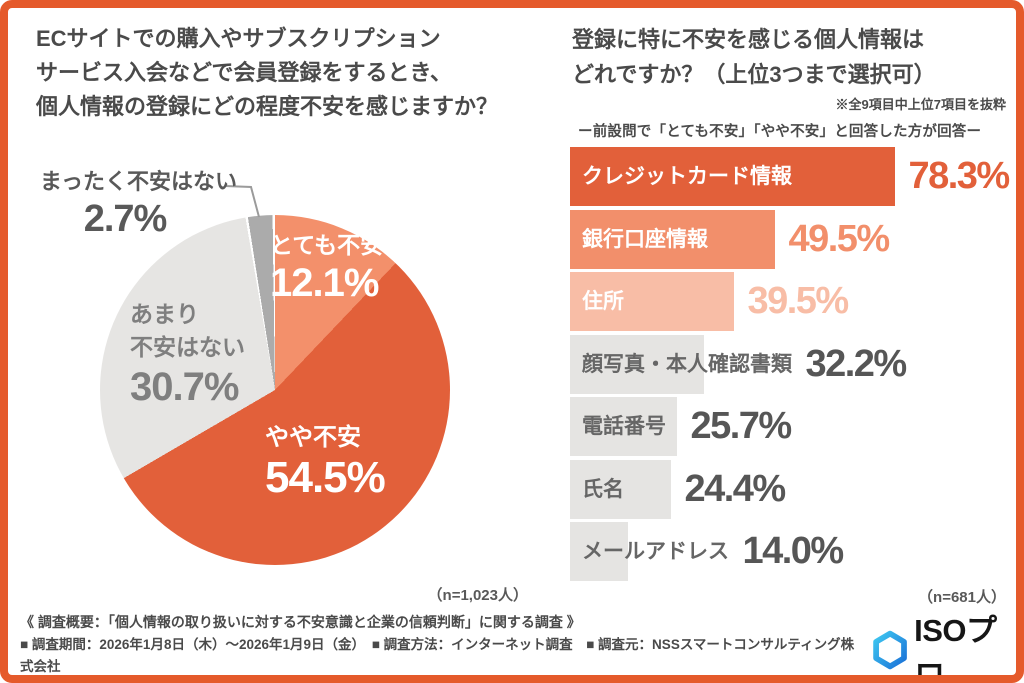 The image size is (1024, 683). What do you see at coordinates (890, 650) in the screenshot?
I see `hexagon-icon` at bounding box center [890, 650].